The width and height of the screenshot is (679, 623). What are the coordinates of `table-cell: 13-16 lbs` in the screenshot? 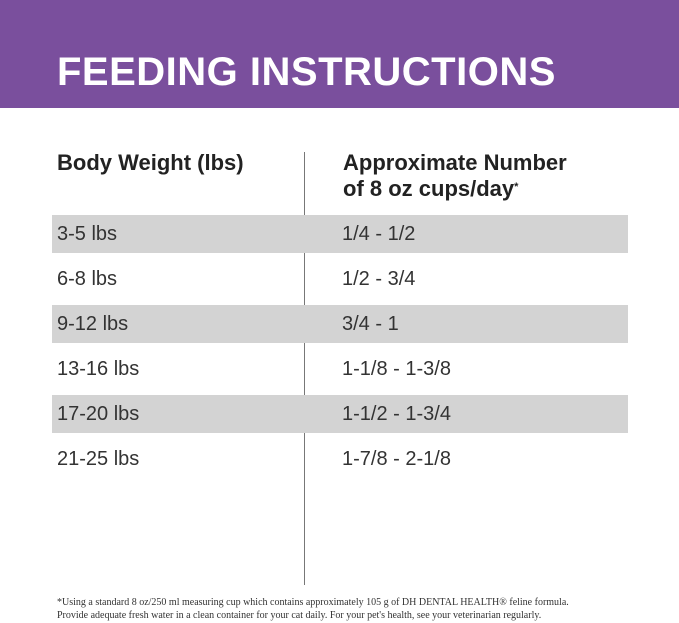 It's located at (98, 369).